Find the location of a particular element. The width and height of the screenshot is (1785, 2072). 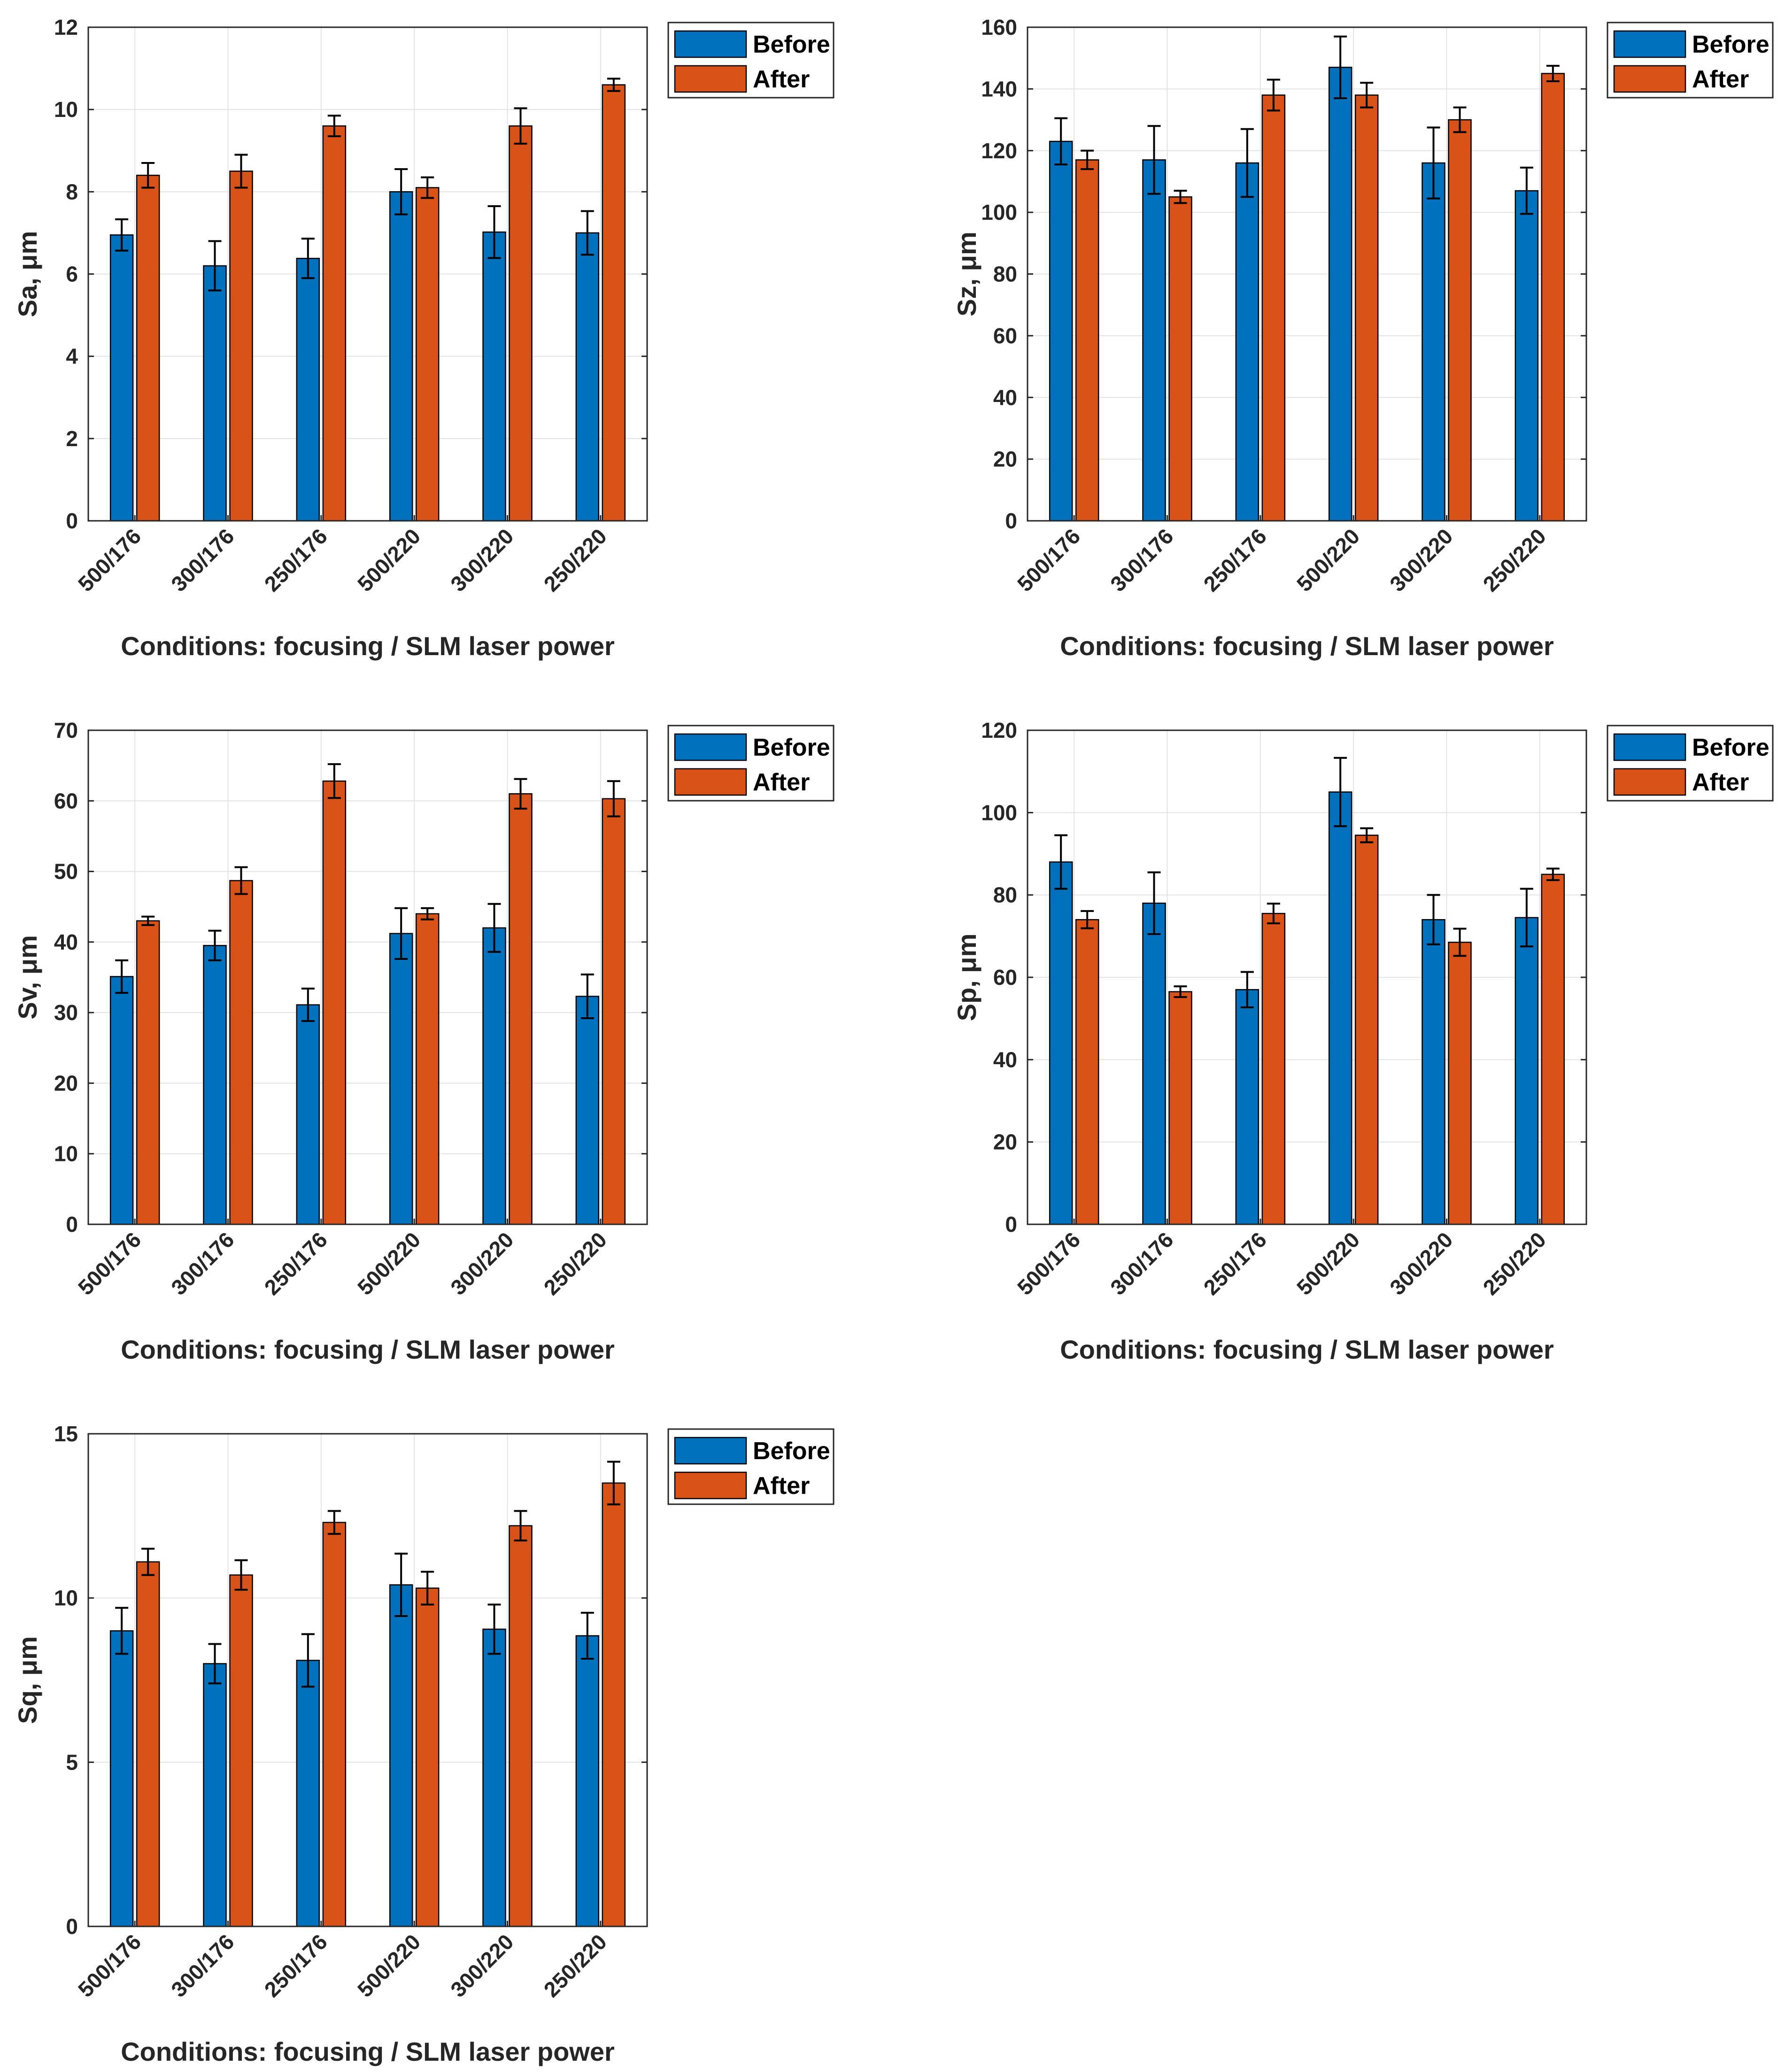

y-axis-label: Sp, μm is located at coordinates (966, 977).